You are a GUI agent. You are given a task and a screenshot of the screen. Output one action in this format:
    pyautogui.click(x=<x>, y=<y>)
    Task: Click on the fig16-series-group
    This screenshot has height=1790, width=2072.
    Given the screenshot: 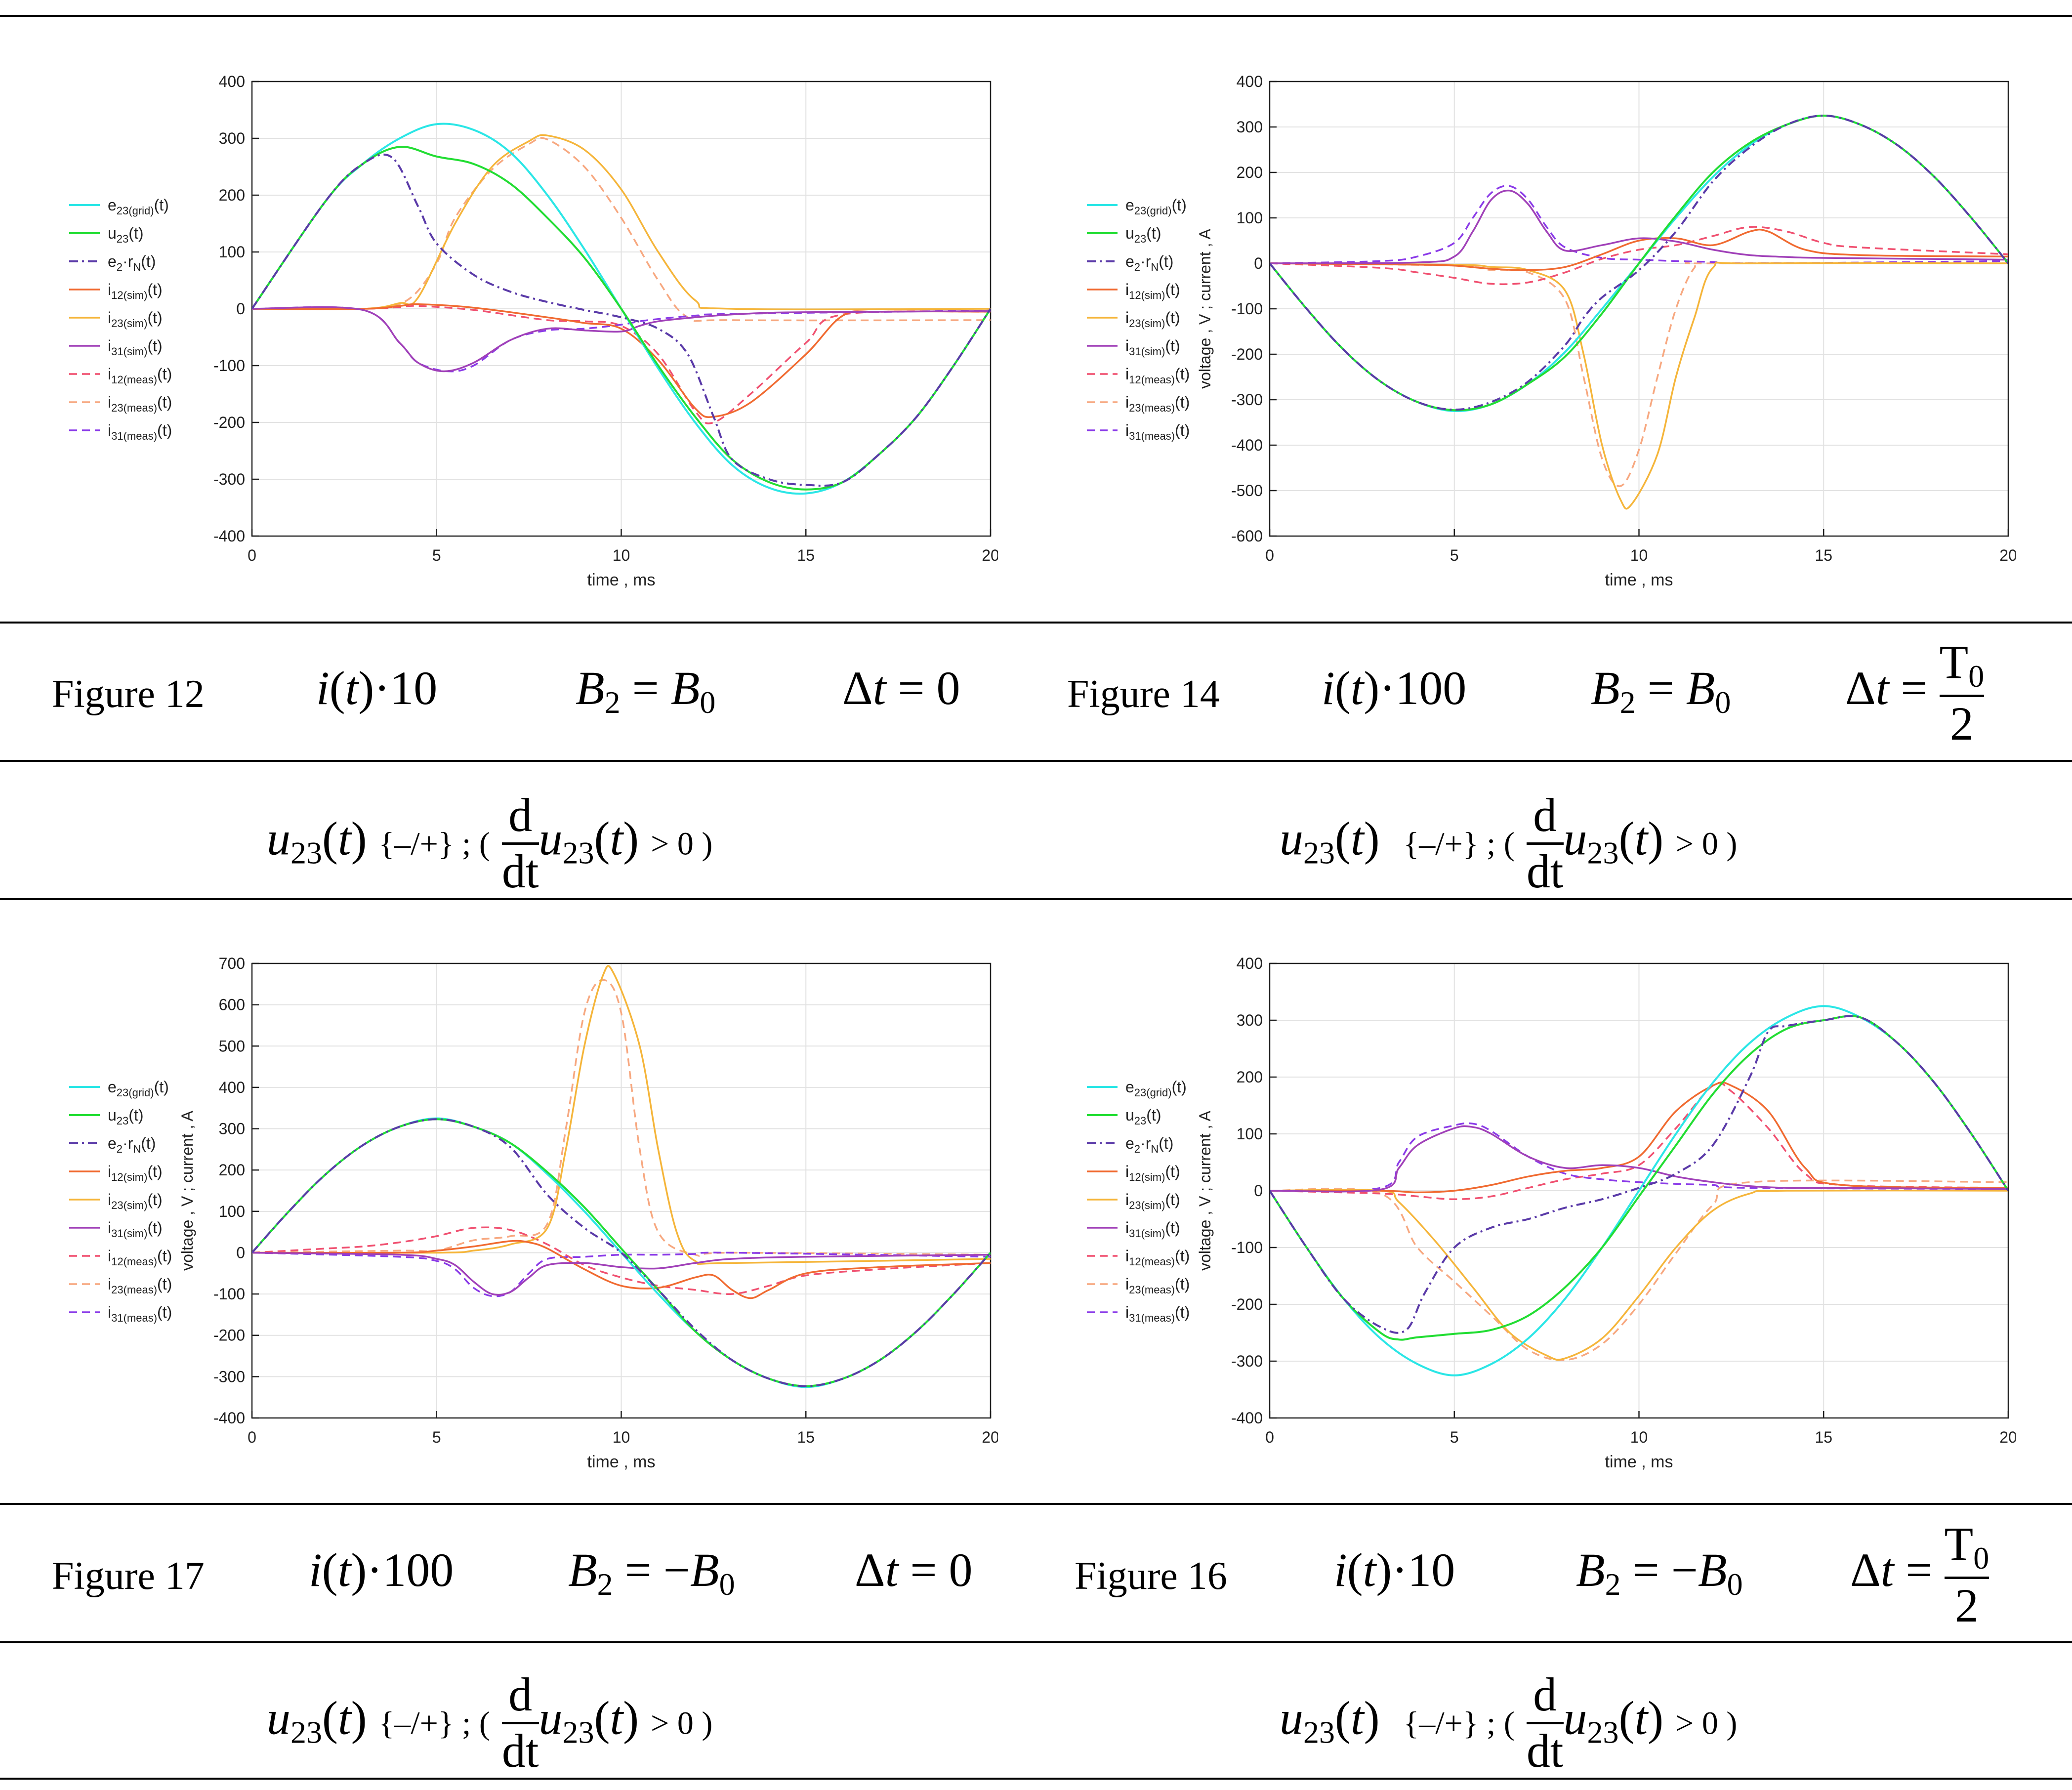 What is the action you would take?
    pyautogui.click(x=1639, y=1190)
    